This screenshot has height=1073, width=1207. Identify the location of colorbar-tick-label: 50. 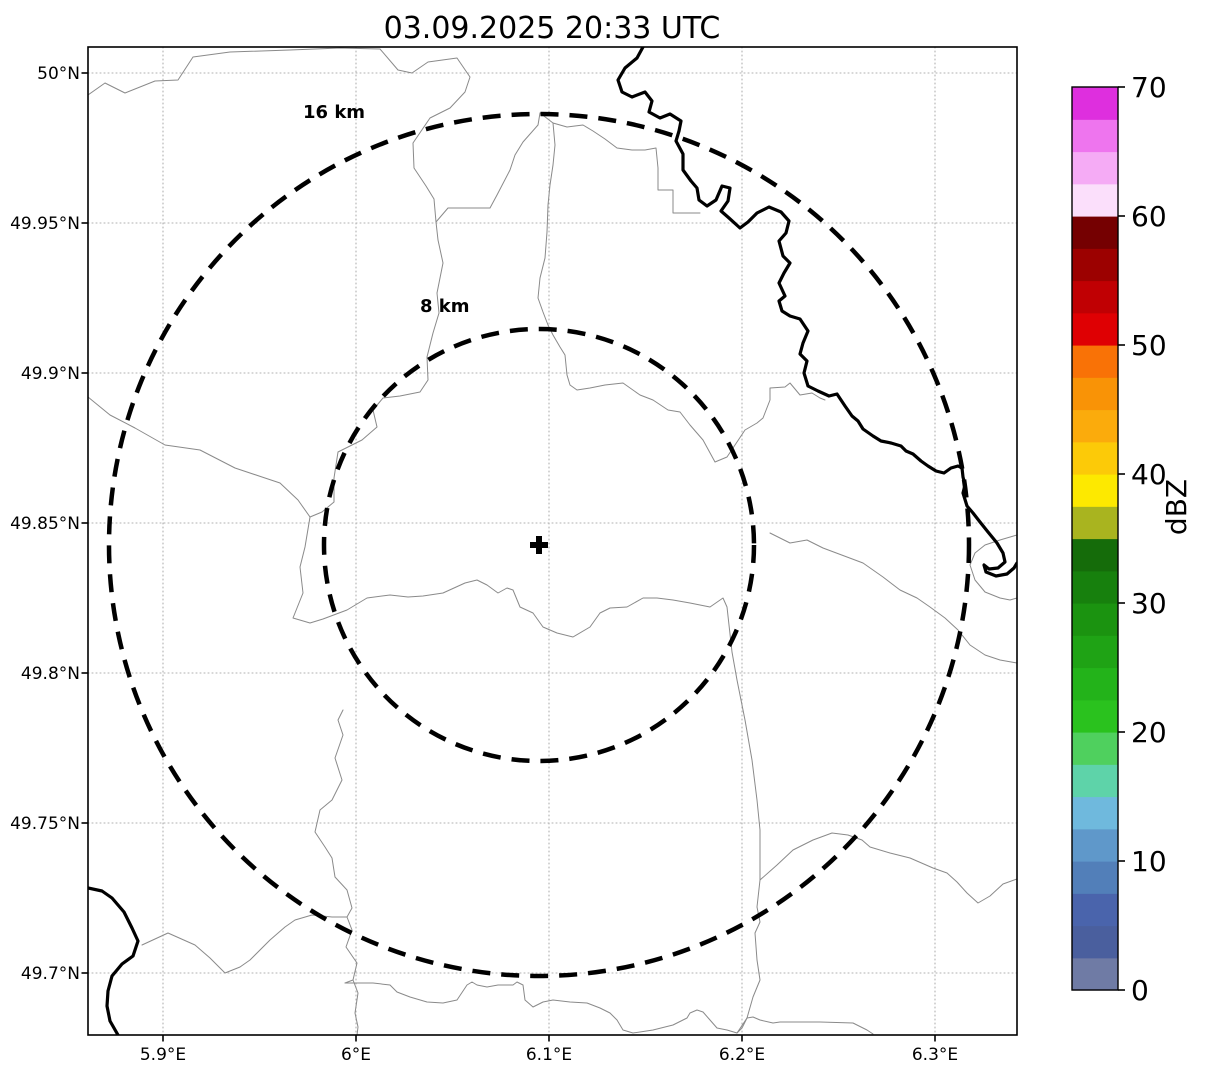
(1149, 345).